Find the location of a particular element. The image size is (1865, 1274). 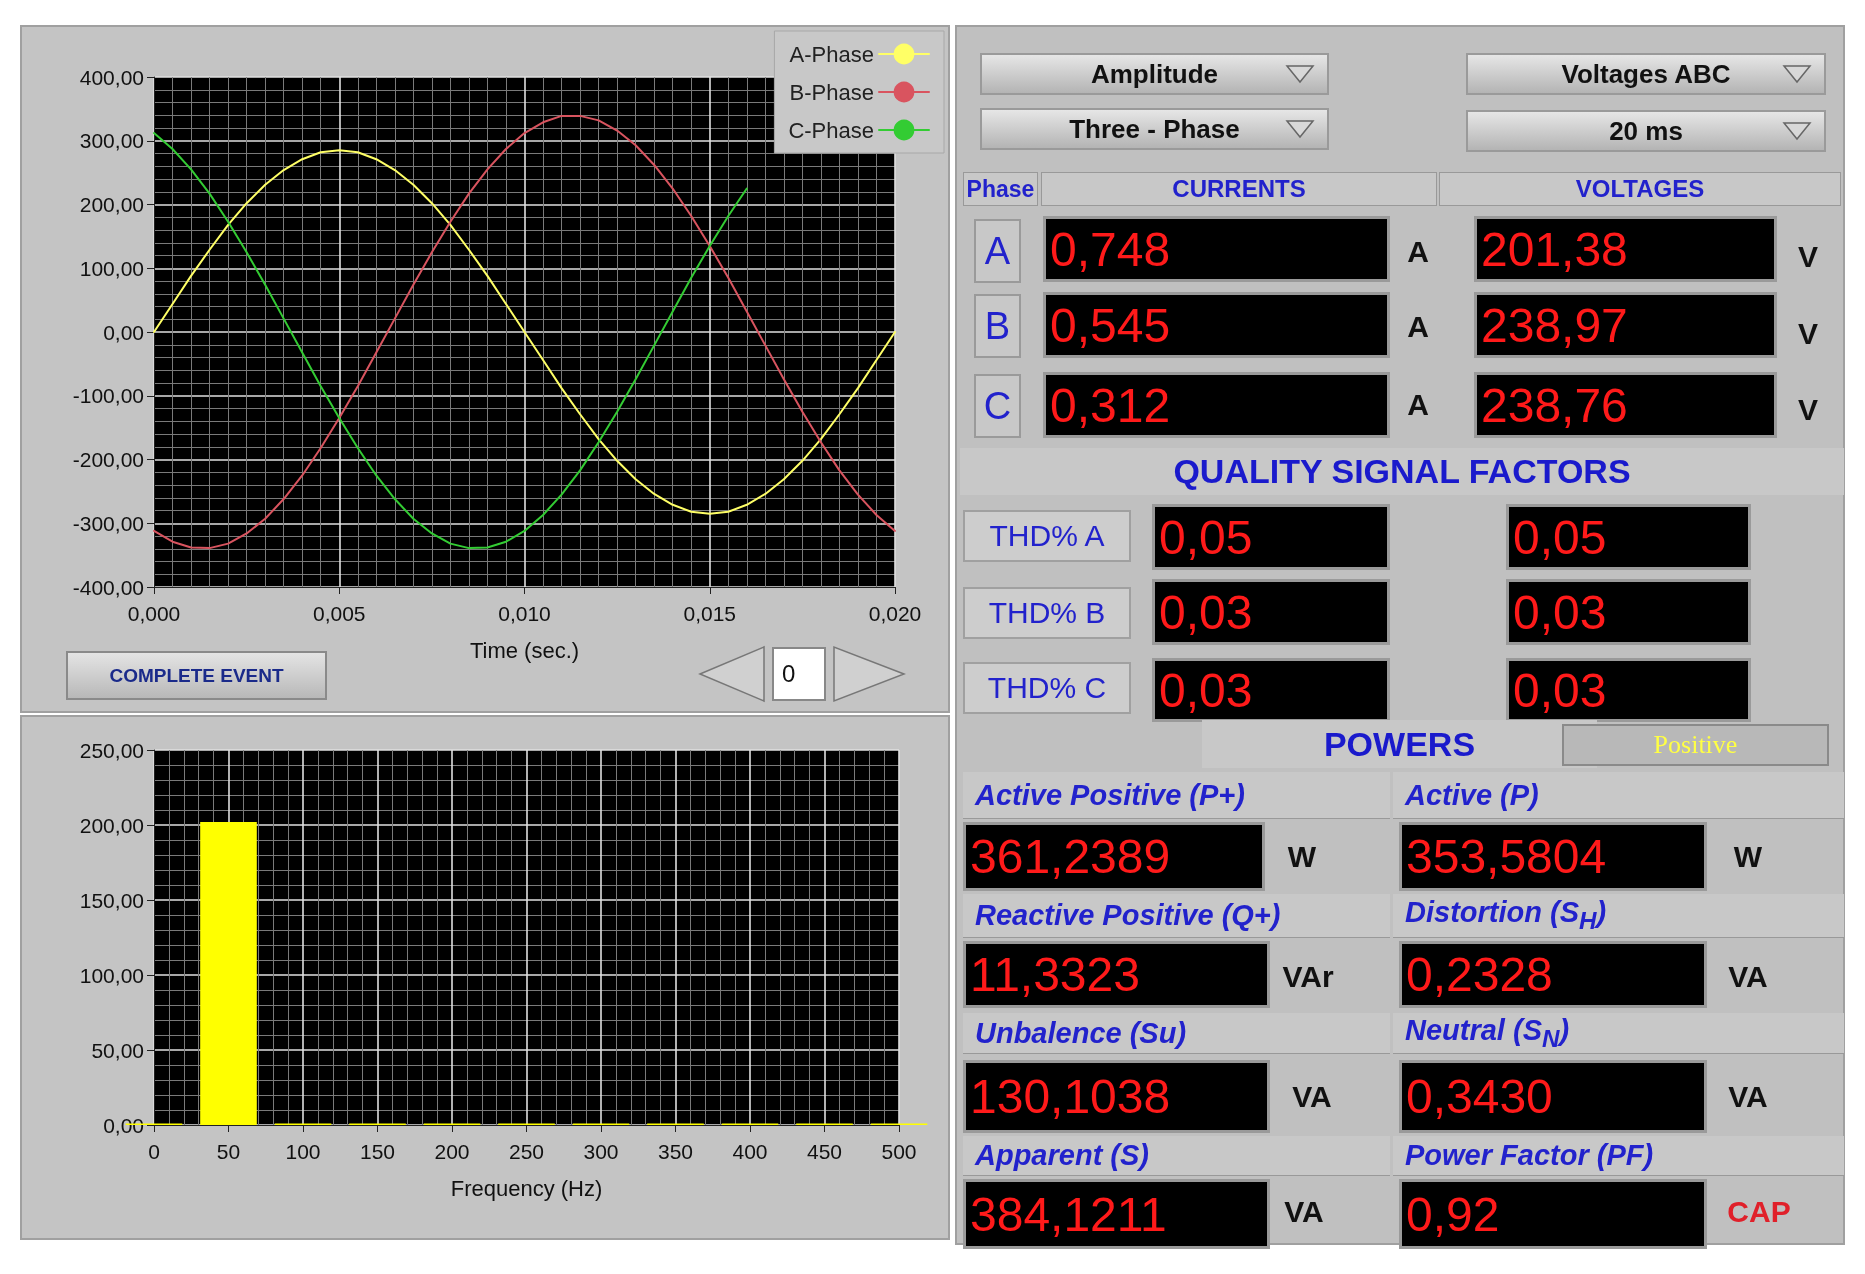

x-tick-label: 0,015 is located at coordinates (710, 613).